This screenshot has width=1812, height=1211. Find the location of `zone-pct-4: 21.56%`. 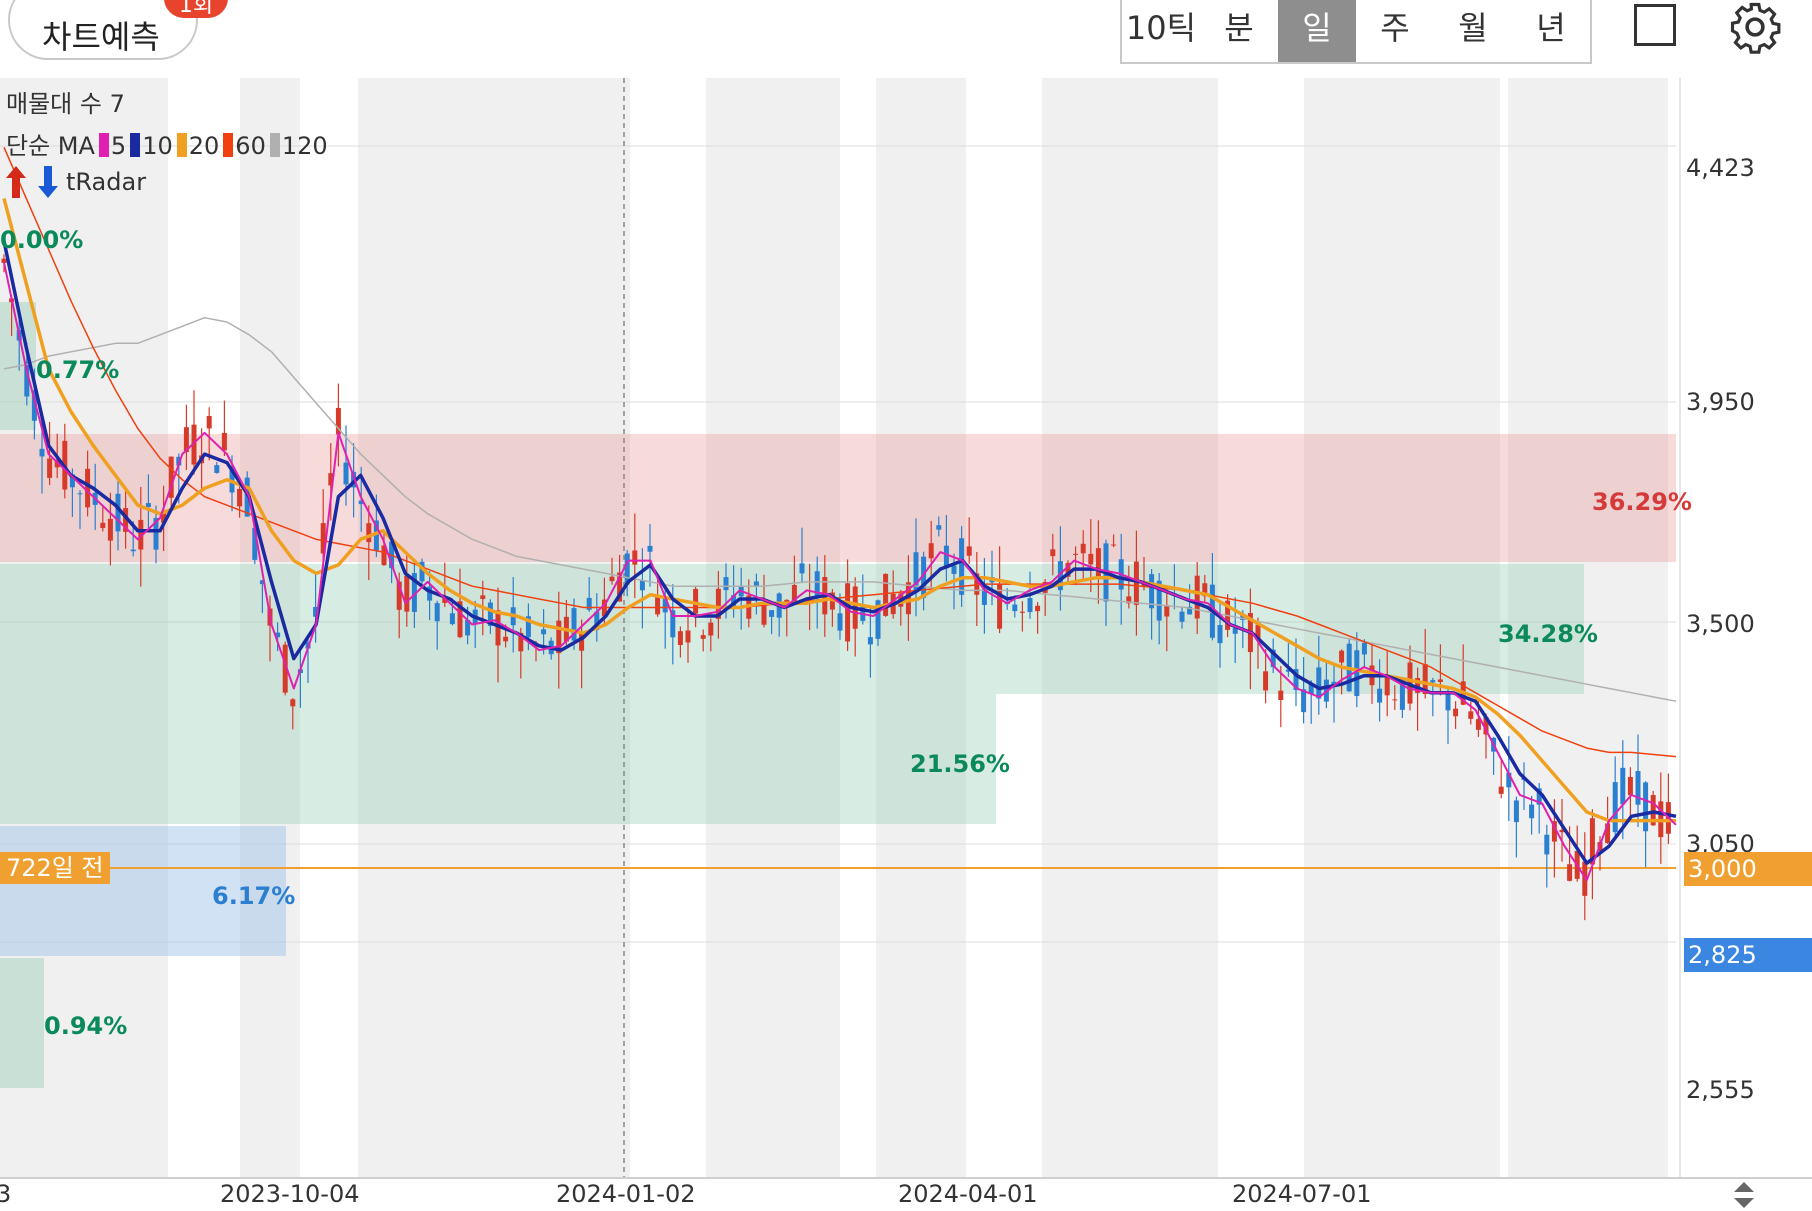

zone-pct-4: 21.56% is located at coordinates (960, 764).